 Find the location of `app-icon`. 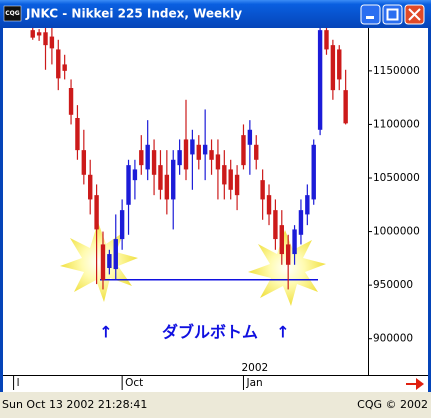

app-icon is located at coordinates (12, 13).